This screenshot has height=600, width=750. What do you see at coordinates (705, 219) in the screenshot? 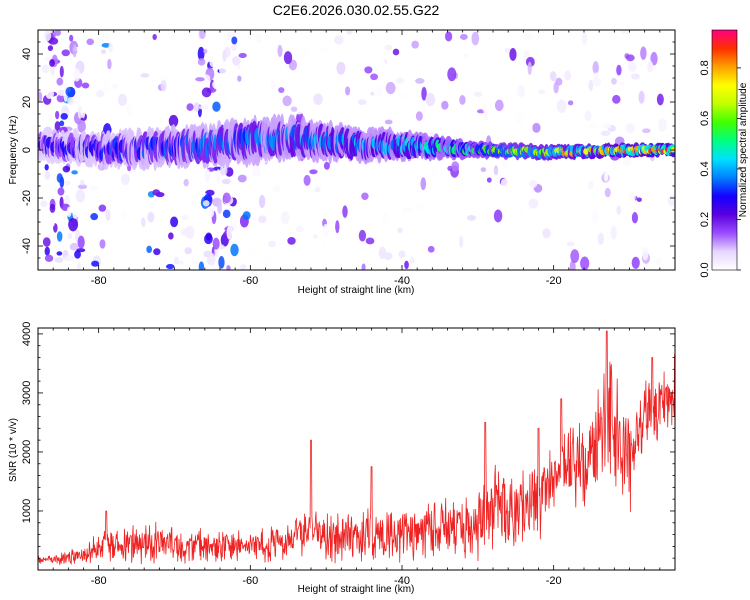
I see `colorbar-tick-label: 0.2` at bounding box center [705, 219].